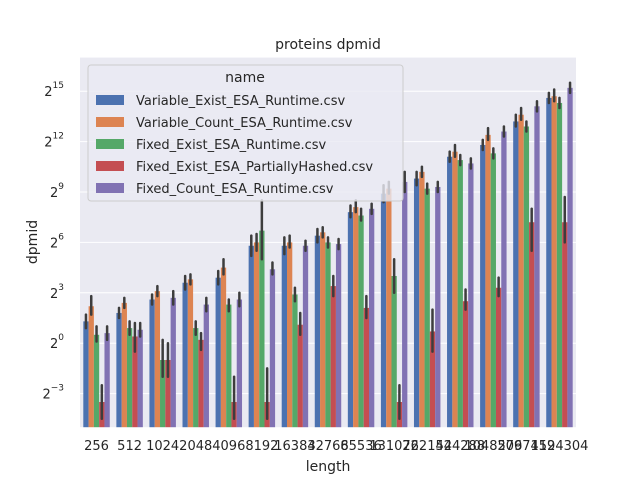 The width and height of the screenshot is (640, 480). I want to click on x-tick-label: 65536, so click(360, 446).